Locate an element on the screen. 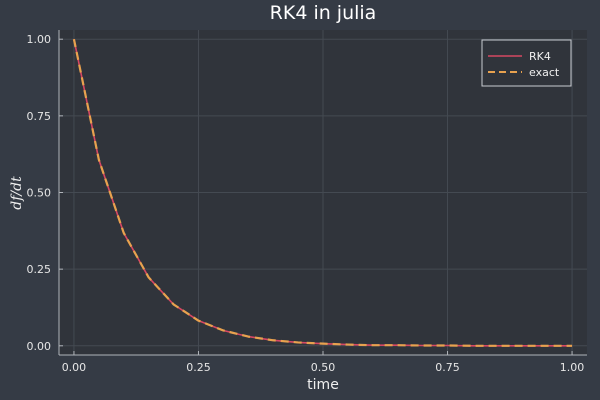  legend-label-rk4: RK4 is located at coordinates (540, 56).